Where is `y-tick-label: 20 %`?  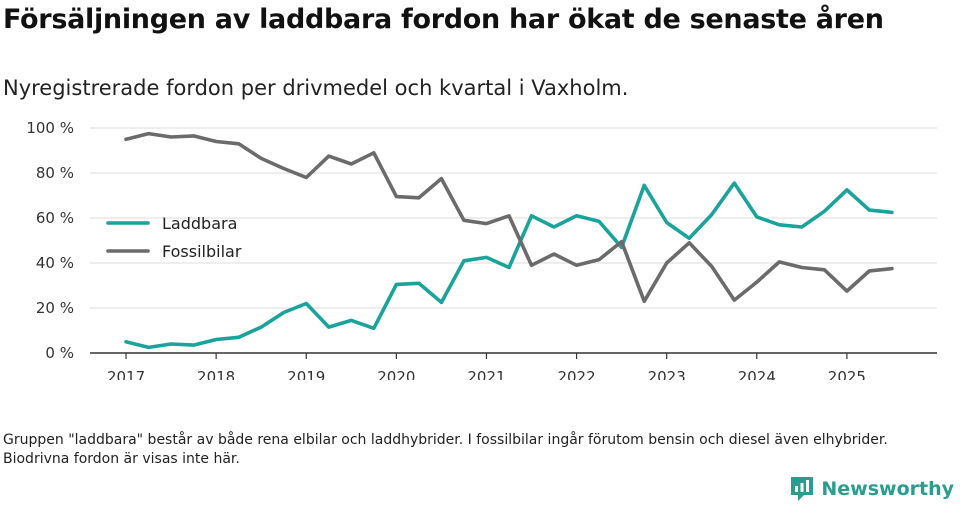
y-tick-label: 20 % is located at coordinates (55, 308).